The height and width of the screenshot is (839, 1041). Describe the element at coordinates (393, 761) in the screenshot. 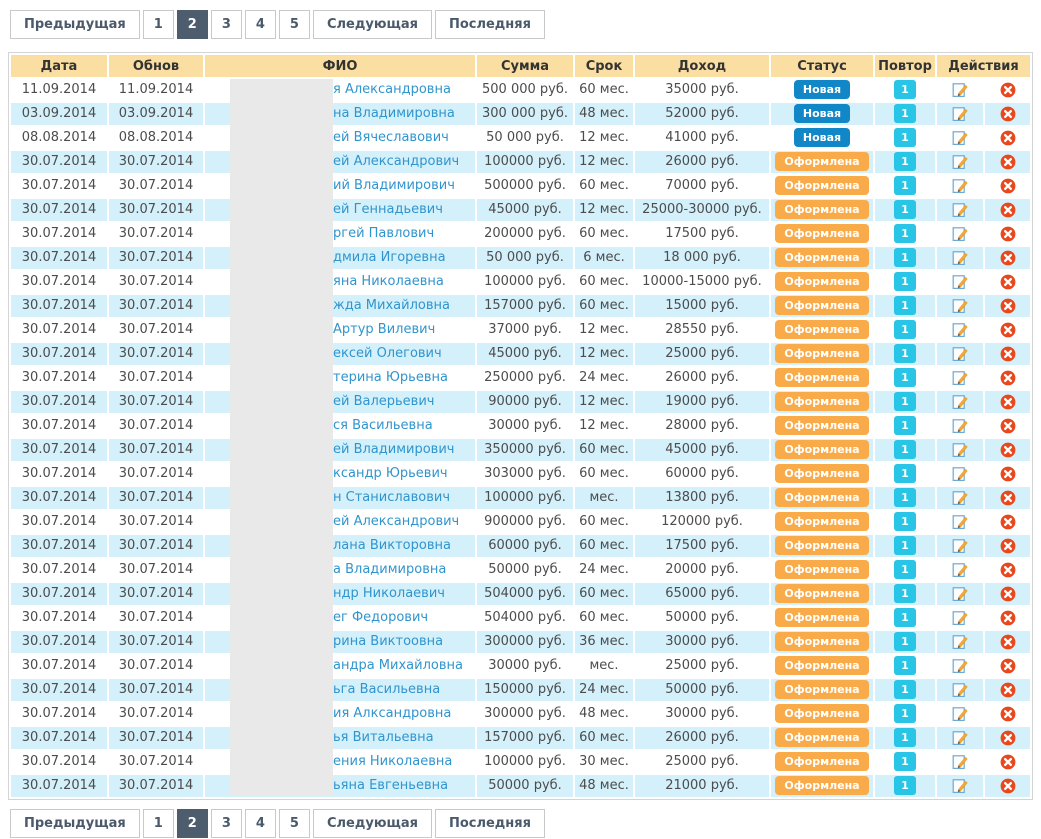

I see `client-name-link: ения Николаевна` at that location.